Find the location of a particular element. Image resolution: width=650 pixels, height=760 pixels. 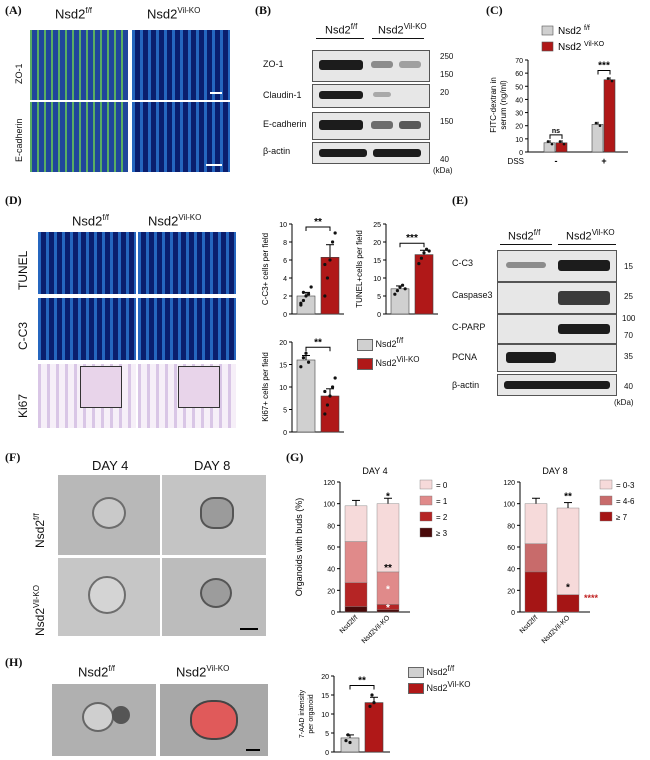

y-tick-label: 0 is located at coordinates (379, 315).